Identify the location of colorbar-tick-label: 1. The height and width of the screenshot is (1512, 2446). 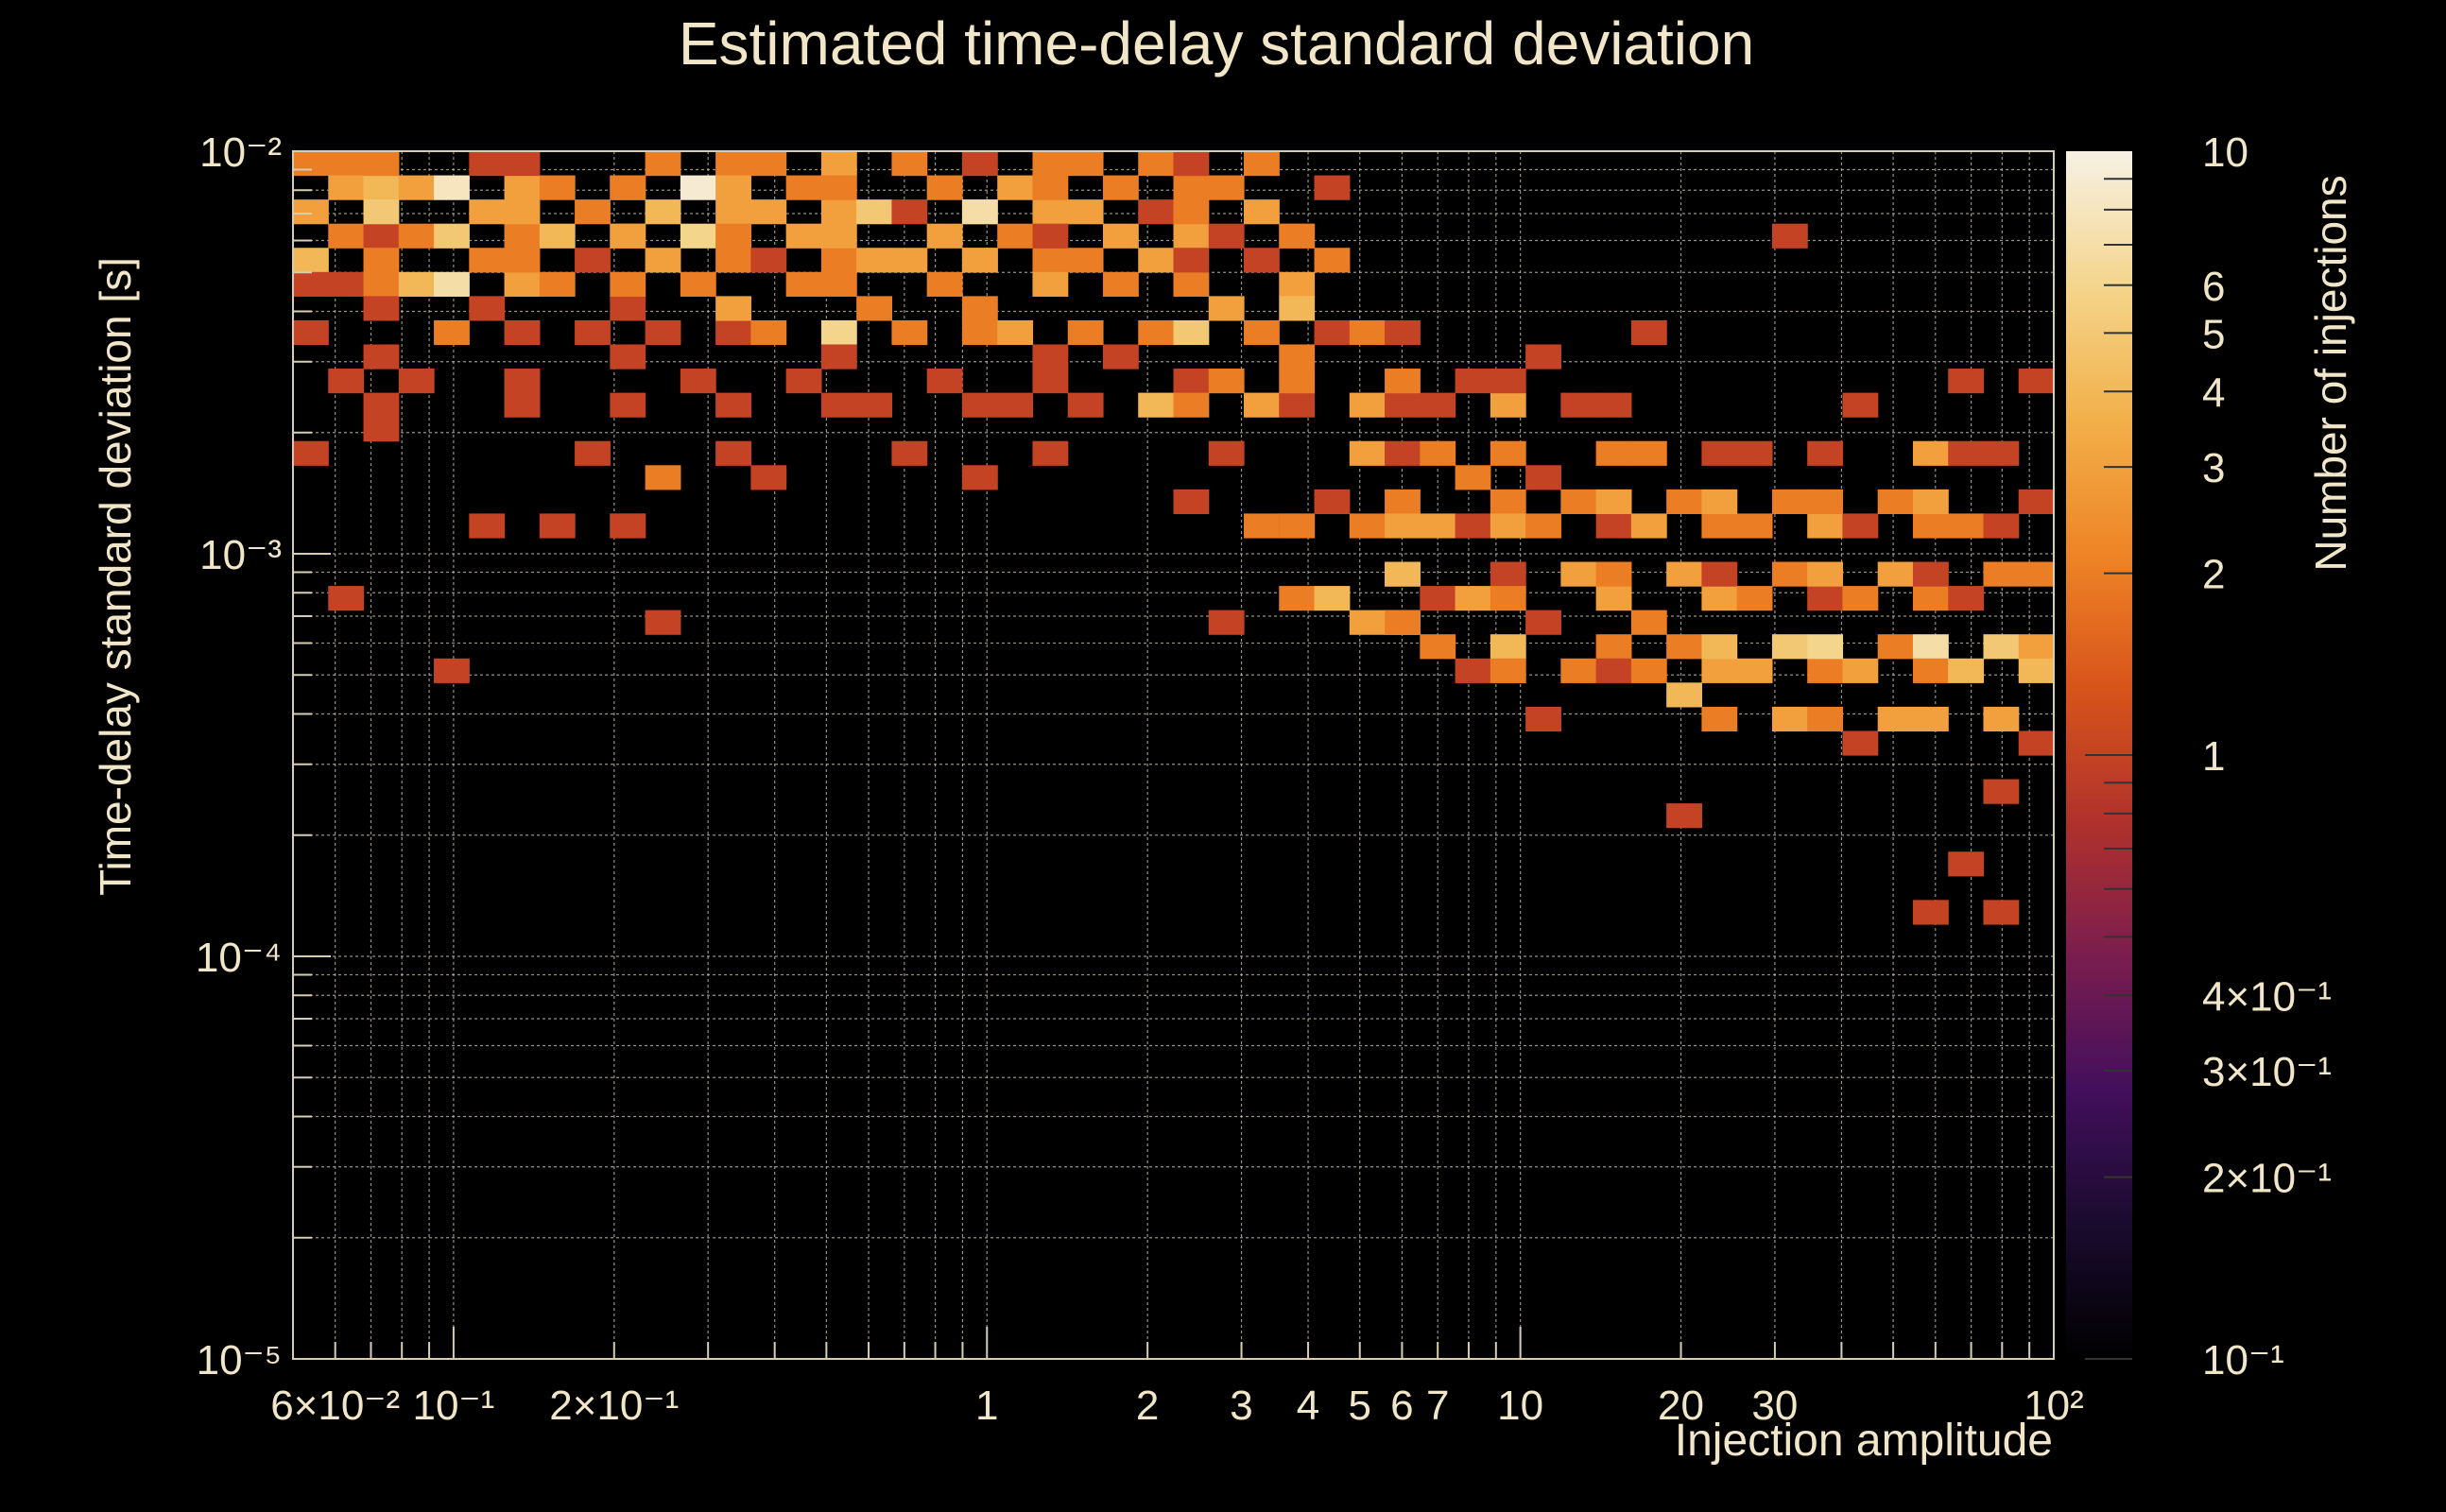
(2213, 756).